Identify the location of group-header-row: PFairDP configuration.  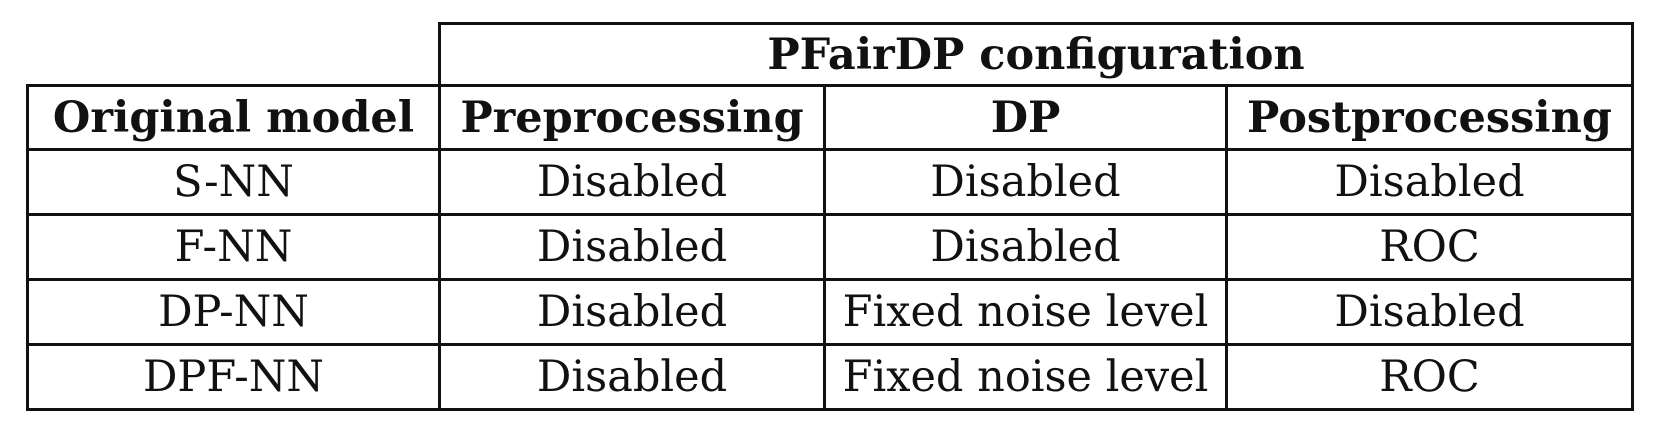
(830, 54).